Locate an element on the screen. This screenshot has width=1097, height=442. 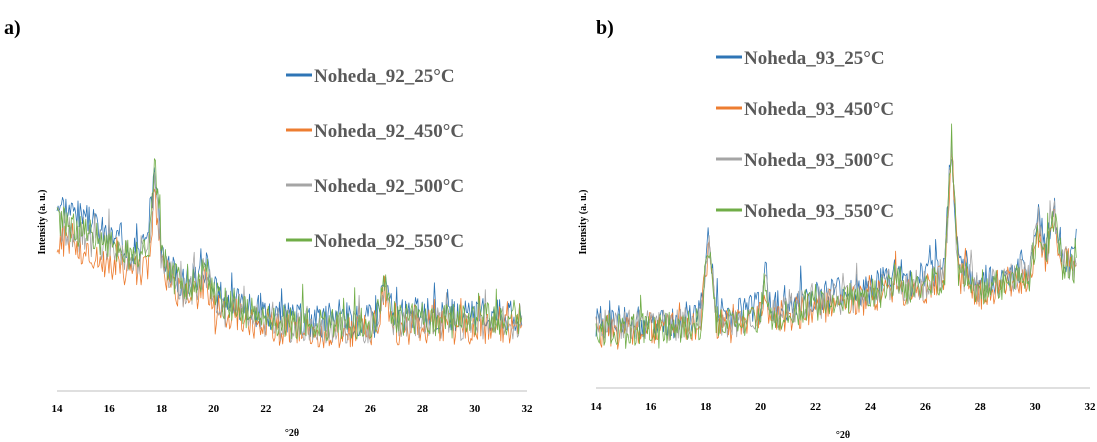
panel-a-x-tick-label: 32 is located at coordinates (528, 409).